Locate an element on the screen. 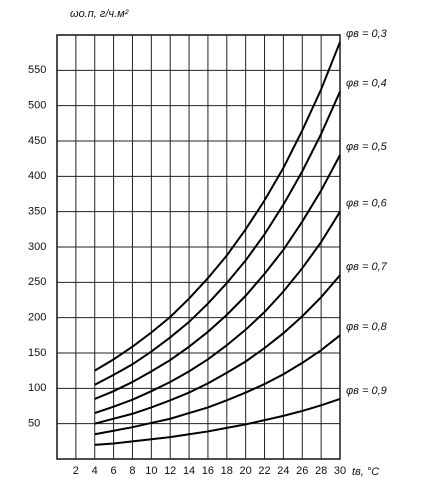  y-tick-label: 50 is located at coordinates (34, 424).